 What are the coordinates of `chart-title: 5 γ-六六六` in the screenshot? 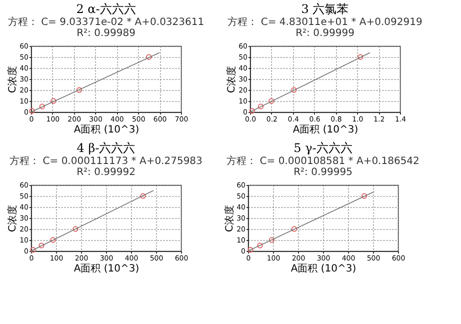 It's located at (323, 148).